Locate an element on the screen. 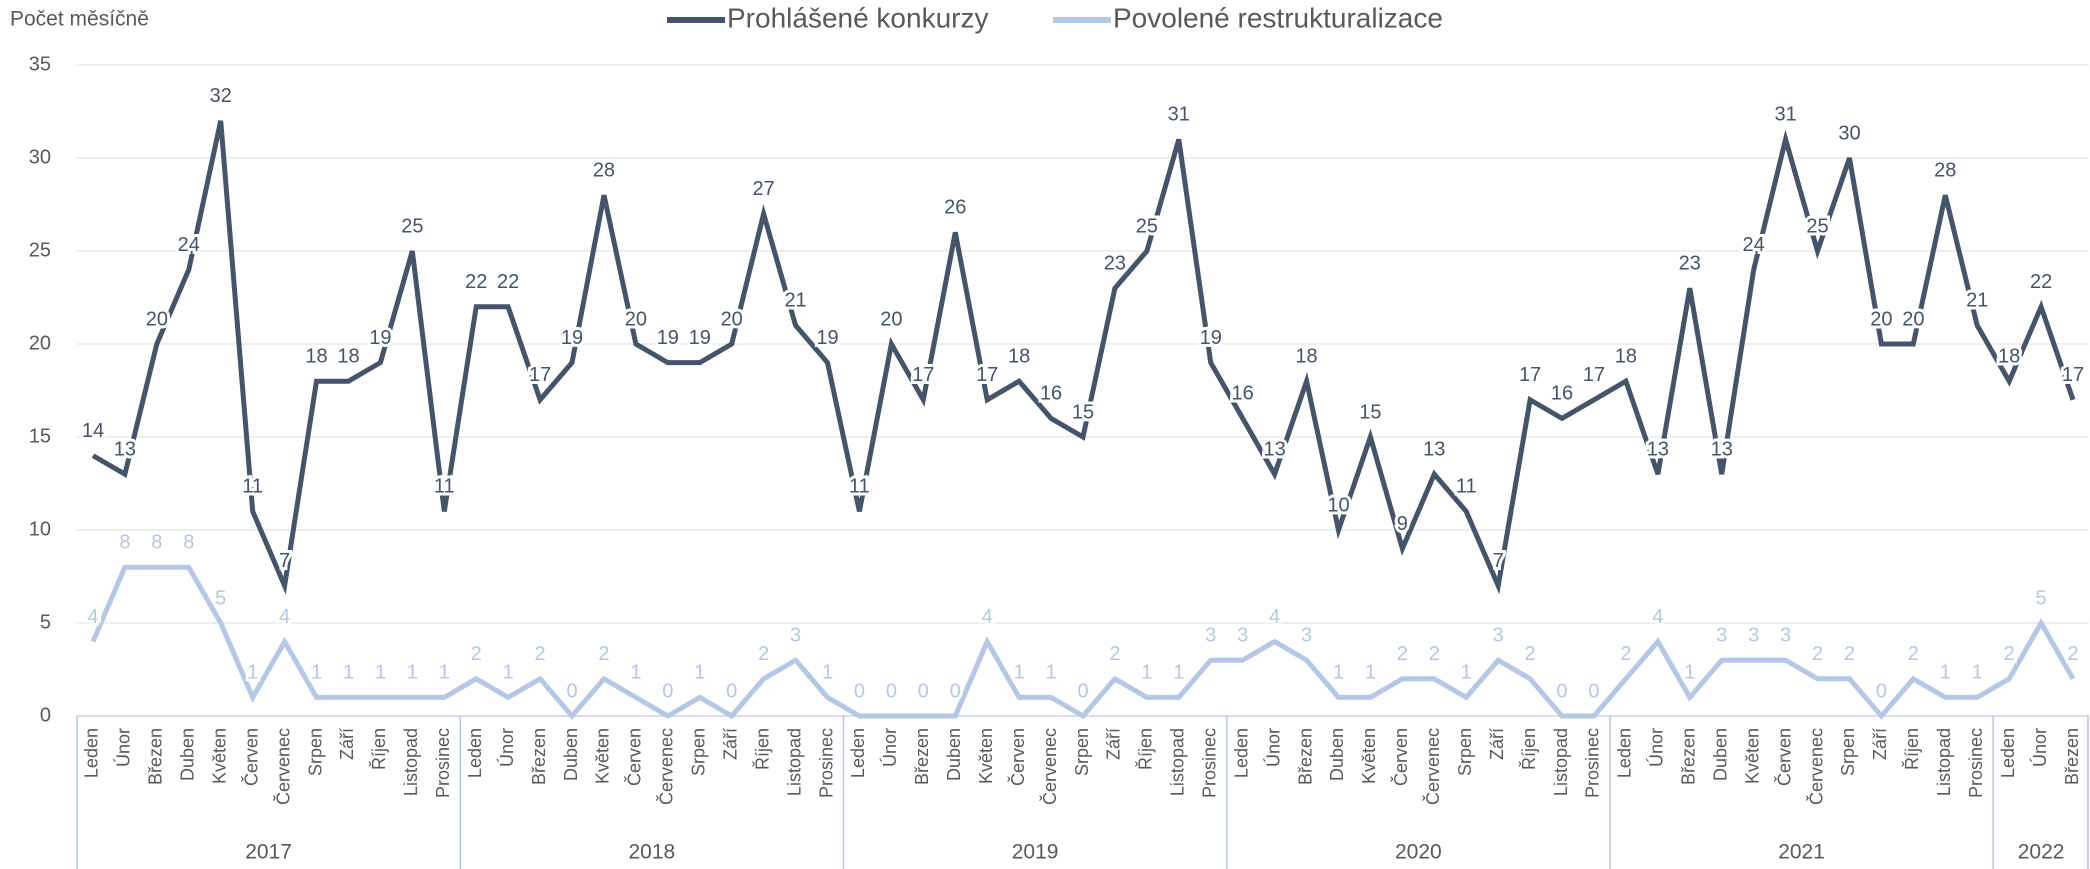 The height and width of the screenshot is (869, 2090). data-label: 28 is located at coordinates (1945, 170).